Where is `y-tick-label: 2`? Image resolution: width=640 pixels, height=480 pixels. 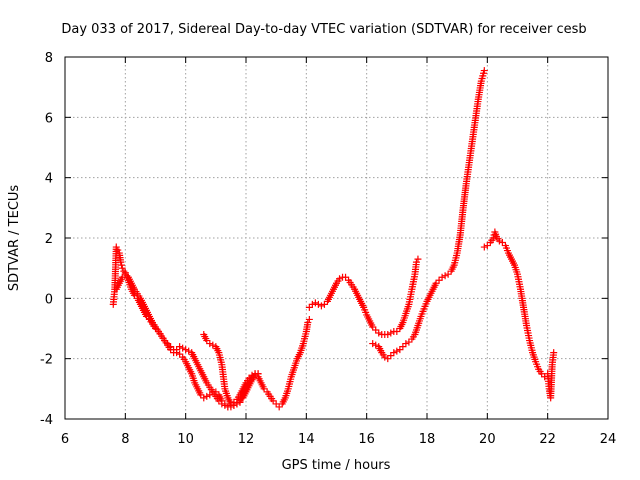 y-tick-label: 2 is located at coordinates (49, 239).